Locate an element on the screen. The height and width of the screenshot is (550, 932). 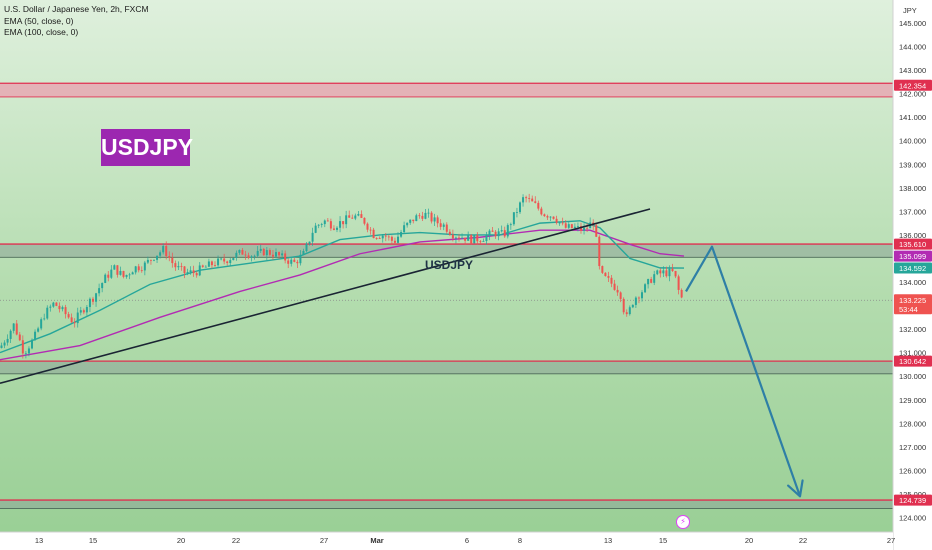
legend-title: U.S. Dollar / Japanese Yen, 2h, FXCM is located at coordinates (76, 9).